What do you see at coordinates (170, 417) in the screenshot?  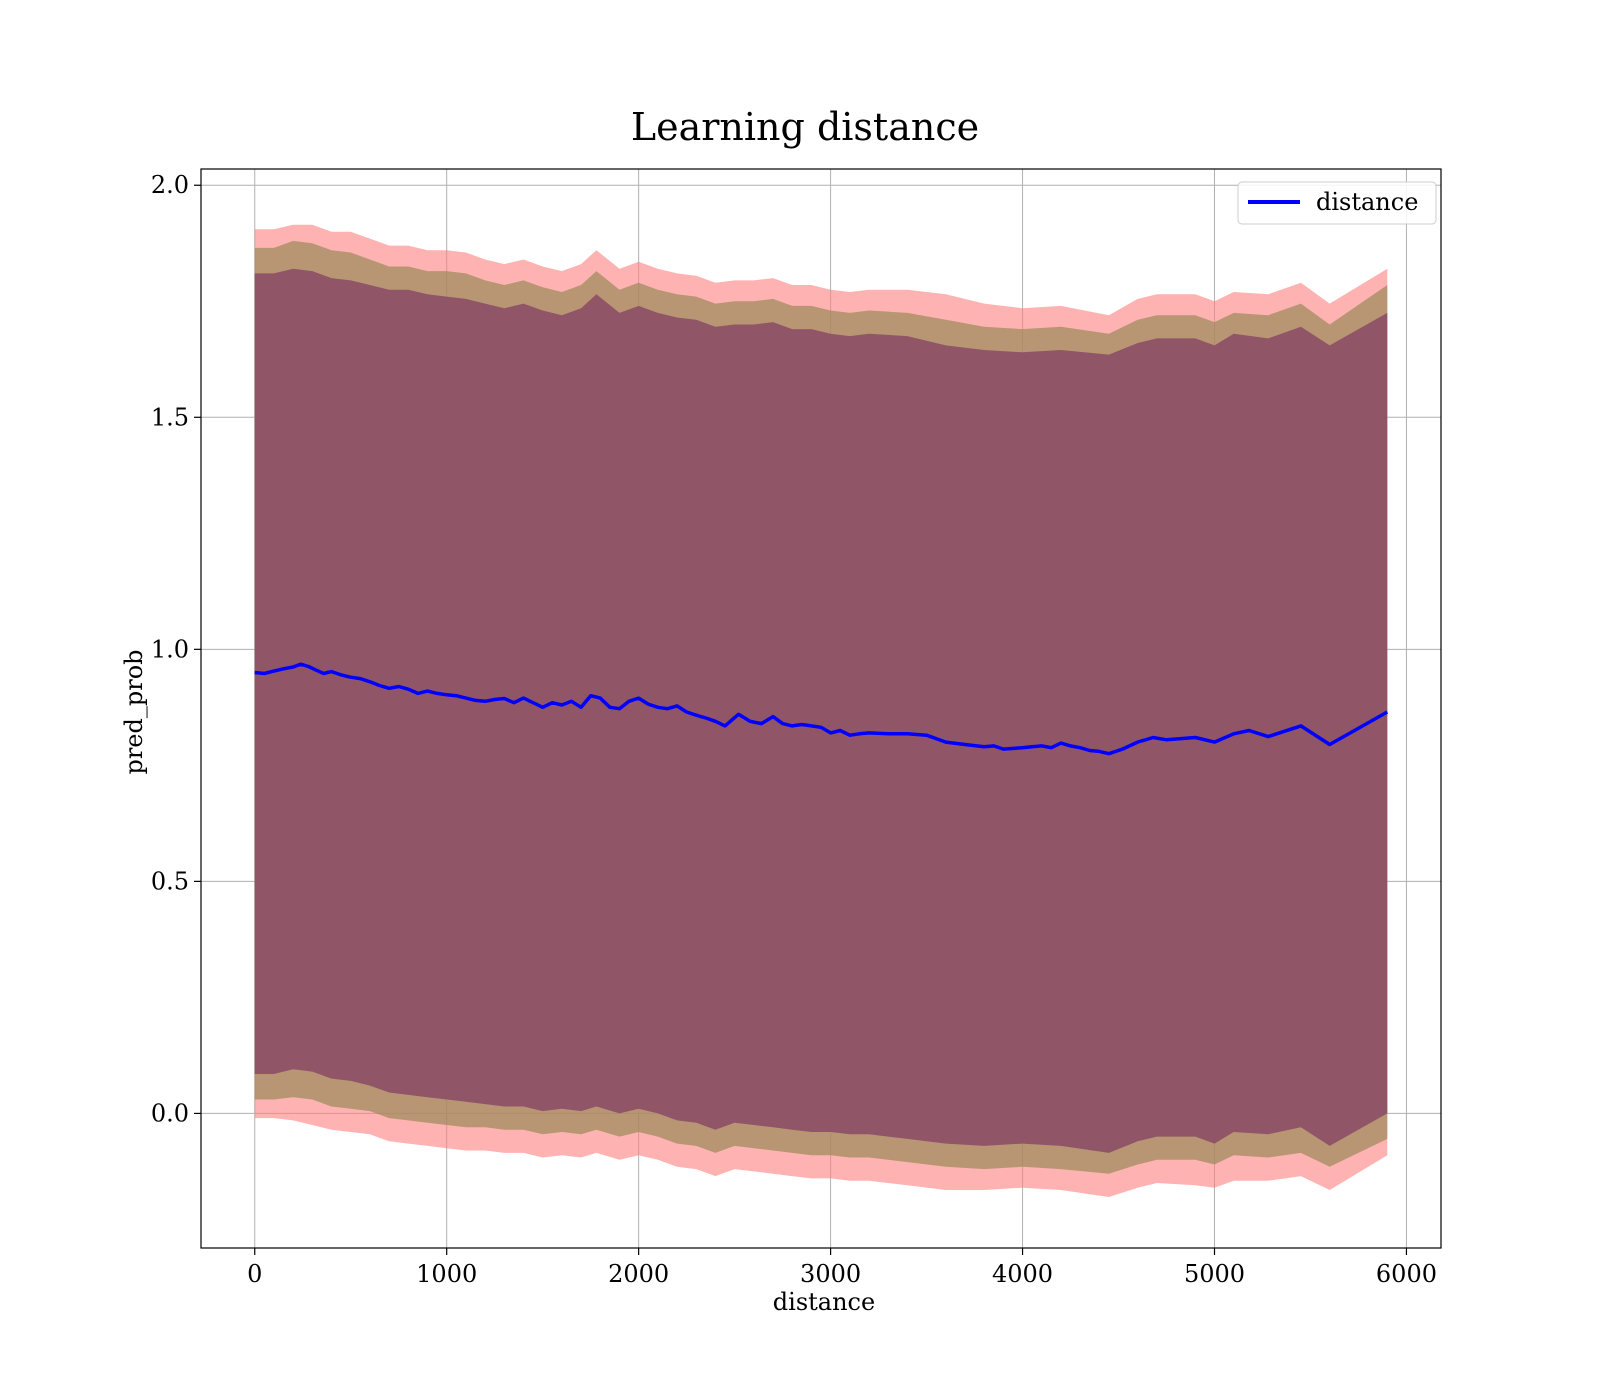 I see `y-tick-label-3: 1.5` at bounding box center [170, 417].